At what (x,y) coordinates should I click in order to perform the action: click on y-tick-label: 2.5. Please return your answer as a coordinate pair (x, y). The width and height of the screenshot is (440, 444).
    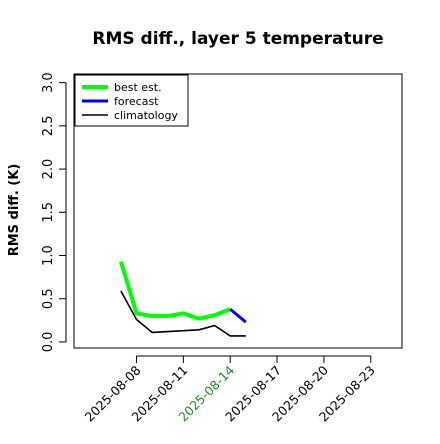
    Looking at the image, I should click on (48, 126).